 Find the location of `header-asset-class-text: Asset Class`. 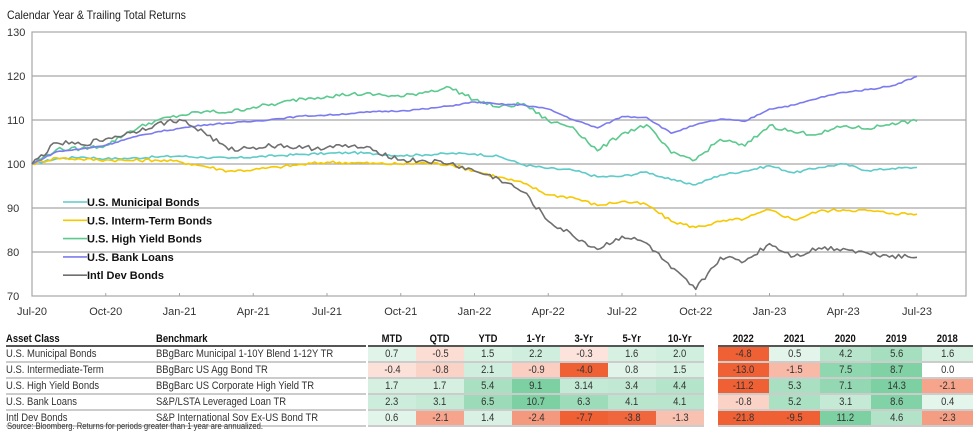

header-asset-class-text: Asset Class is located at coordinates (33, 338).